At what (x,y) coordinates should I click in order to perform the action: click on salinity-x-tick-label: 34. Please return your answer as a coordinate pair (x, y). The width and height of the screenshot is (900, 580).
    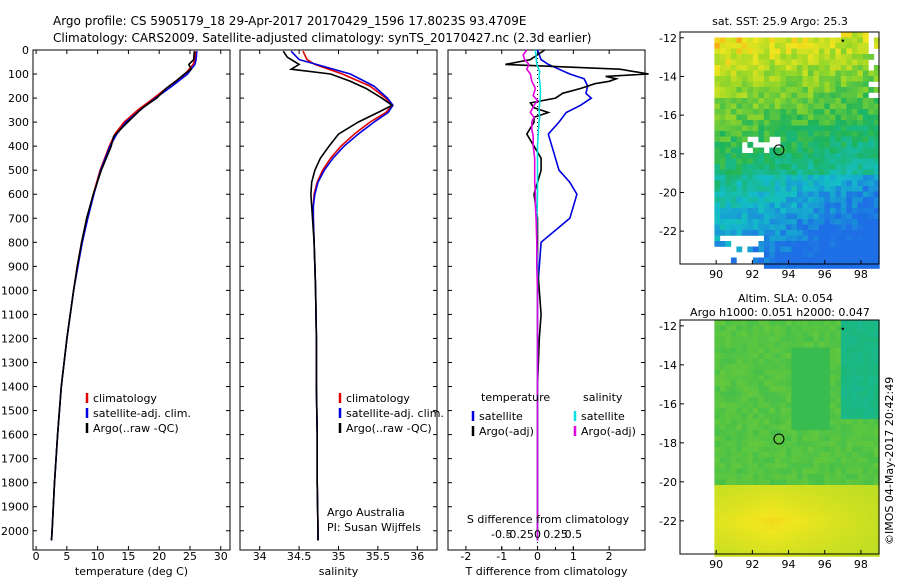
    Looking at the image, I should click on (260, 556).